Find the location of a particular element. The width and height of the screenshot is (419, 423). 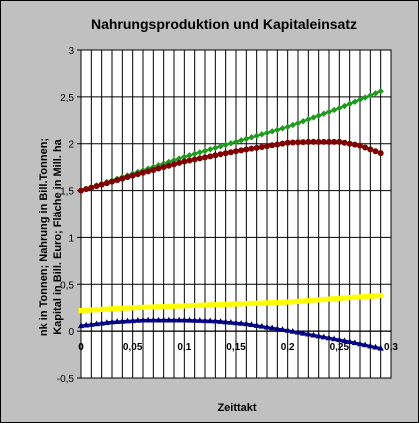

y-tick-label: 3 is located at coordinates (71, 51).